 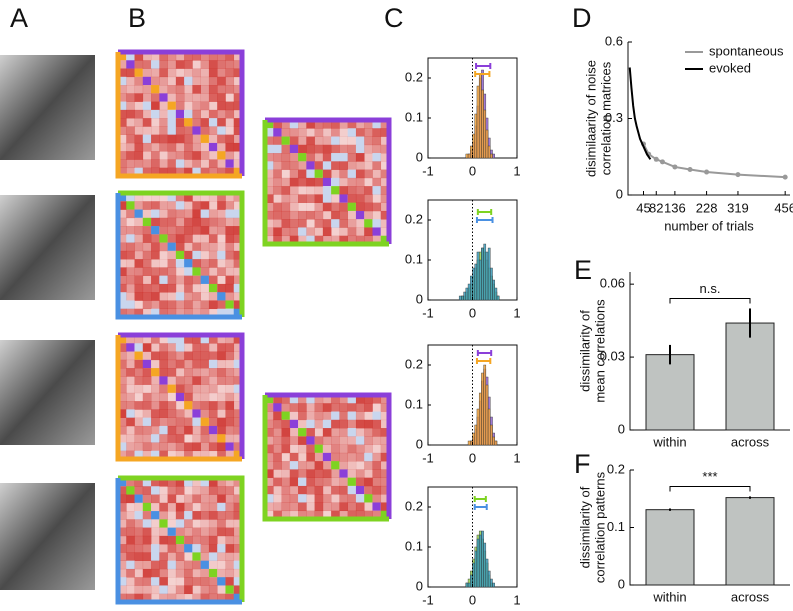 I want to click on y-tick-label: 0.06, so click(x=612, y=283).